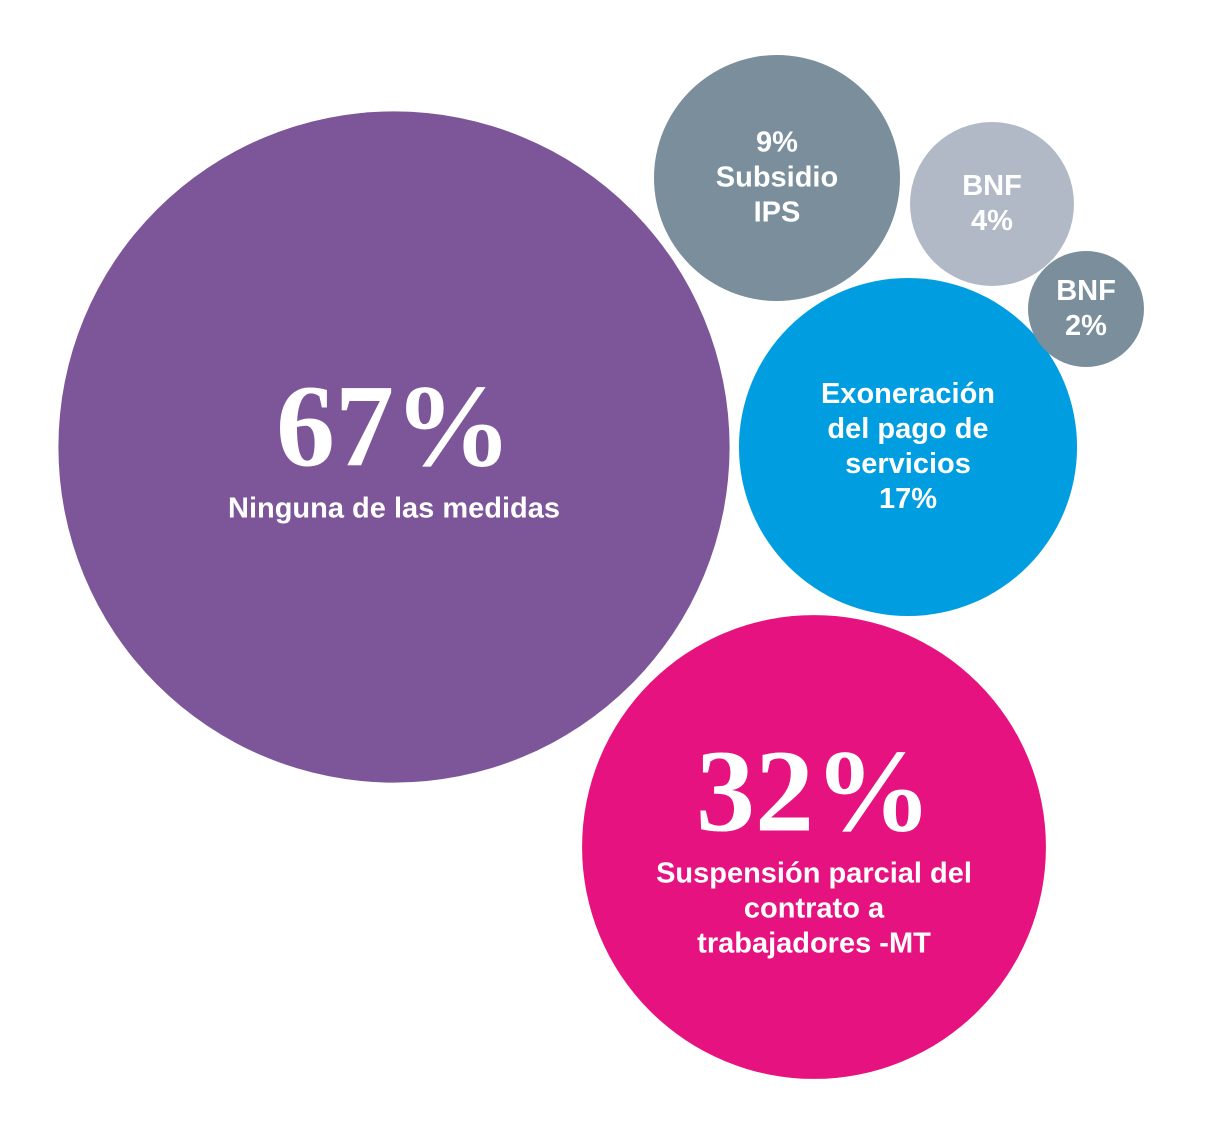 This screenshot has height=1126, width=1216. I want to click on value-label: 4%, so click(992, 221).